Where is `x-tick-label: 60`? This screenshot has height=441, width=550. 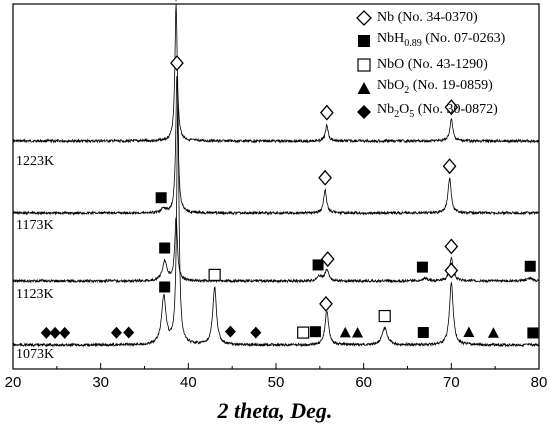 x-tick-label: 60 is located at coordinates (363, 382).